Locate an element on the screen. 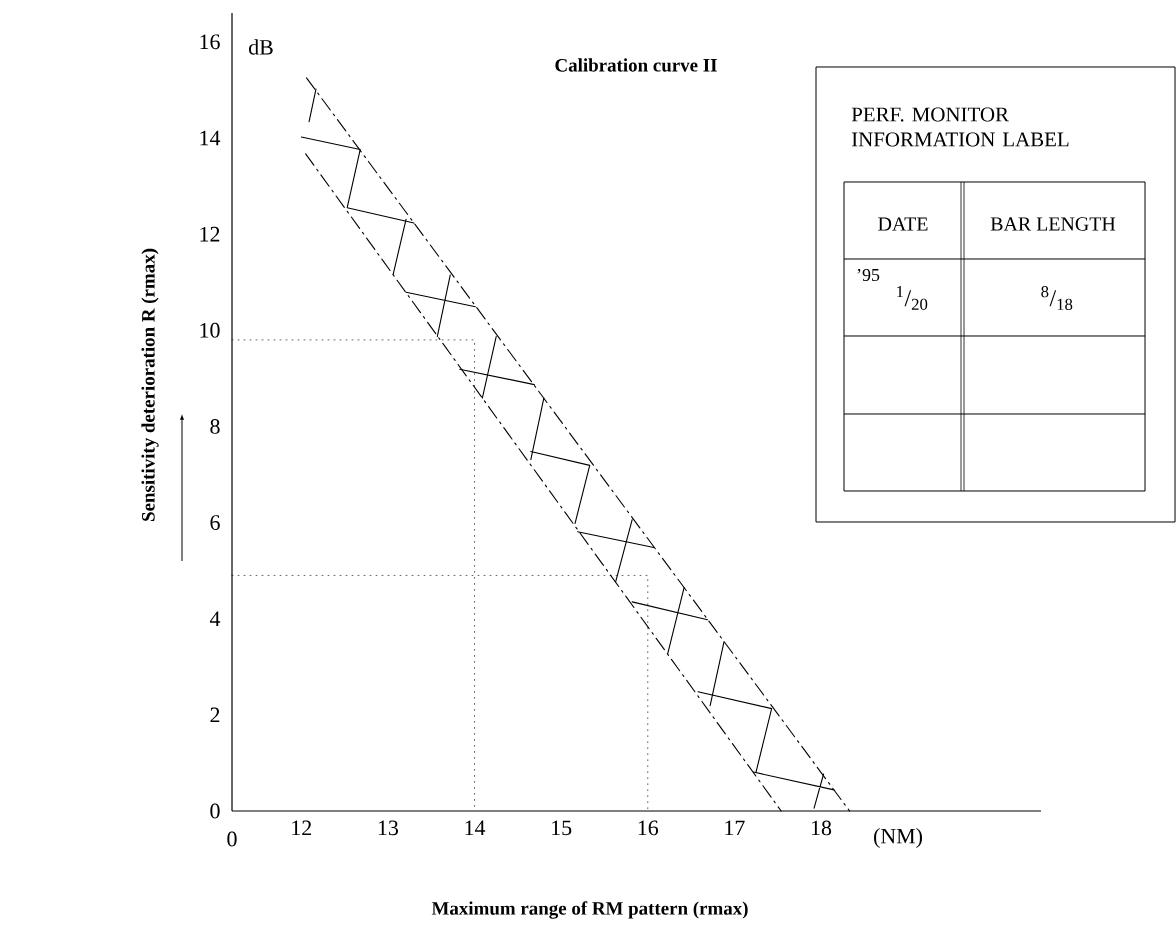 This screenshot has height=941, width=1176. text: Calibration curve II is located at coordinates (636, 65).